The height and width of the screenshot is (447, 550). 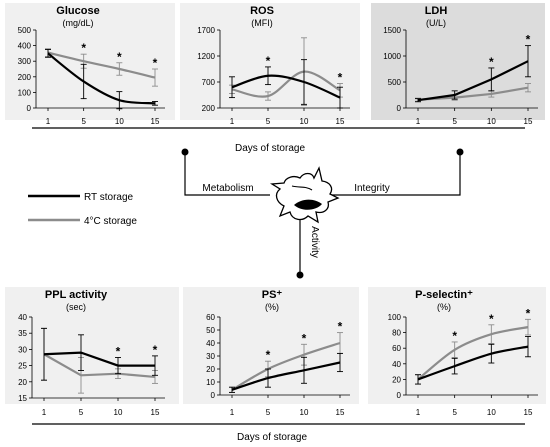 I want to click on chart-p-selectin-background, so click(x=457, y=345).